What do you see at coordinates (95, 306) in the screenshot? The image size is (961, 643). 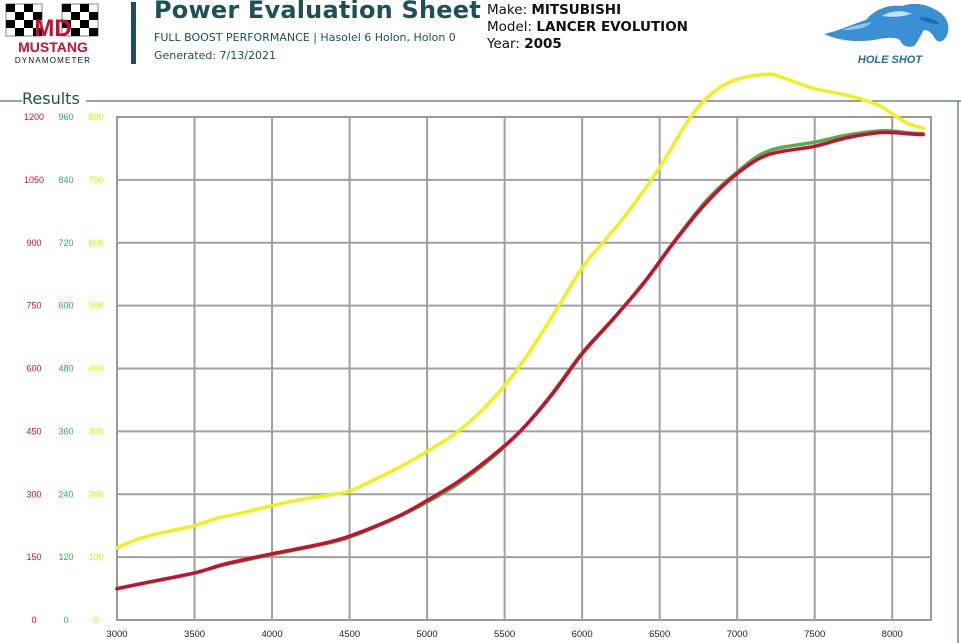 I see `y-tick-label: 500` at bounding box center [95, 306].